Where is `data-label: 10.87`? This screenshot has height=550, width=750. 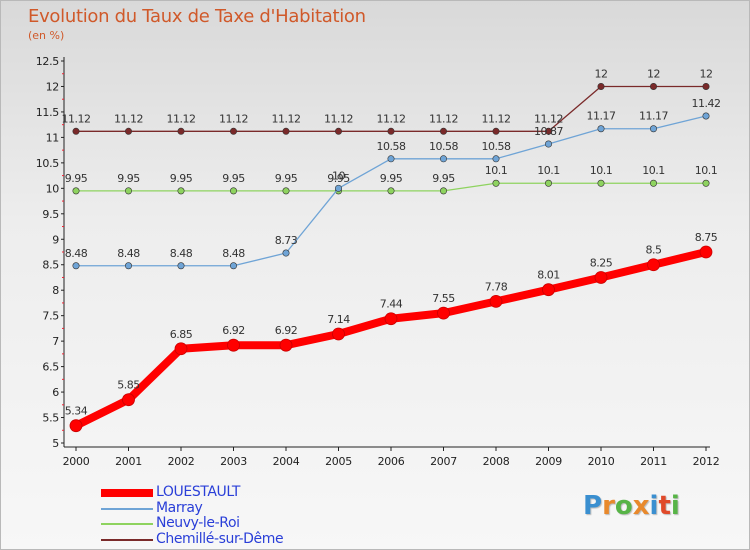
data-label: 10.87 is located at coordinates (548, 131).